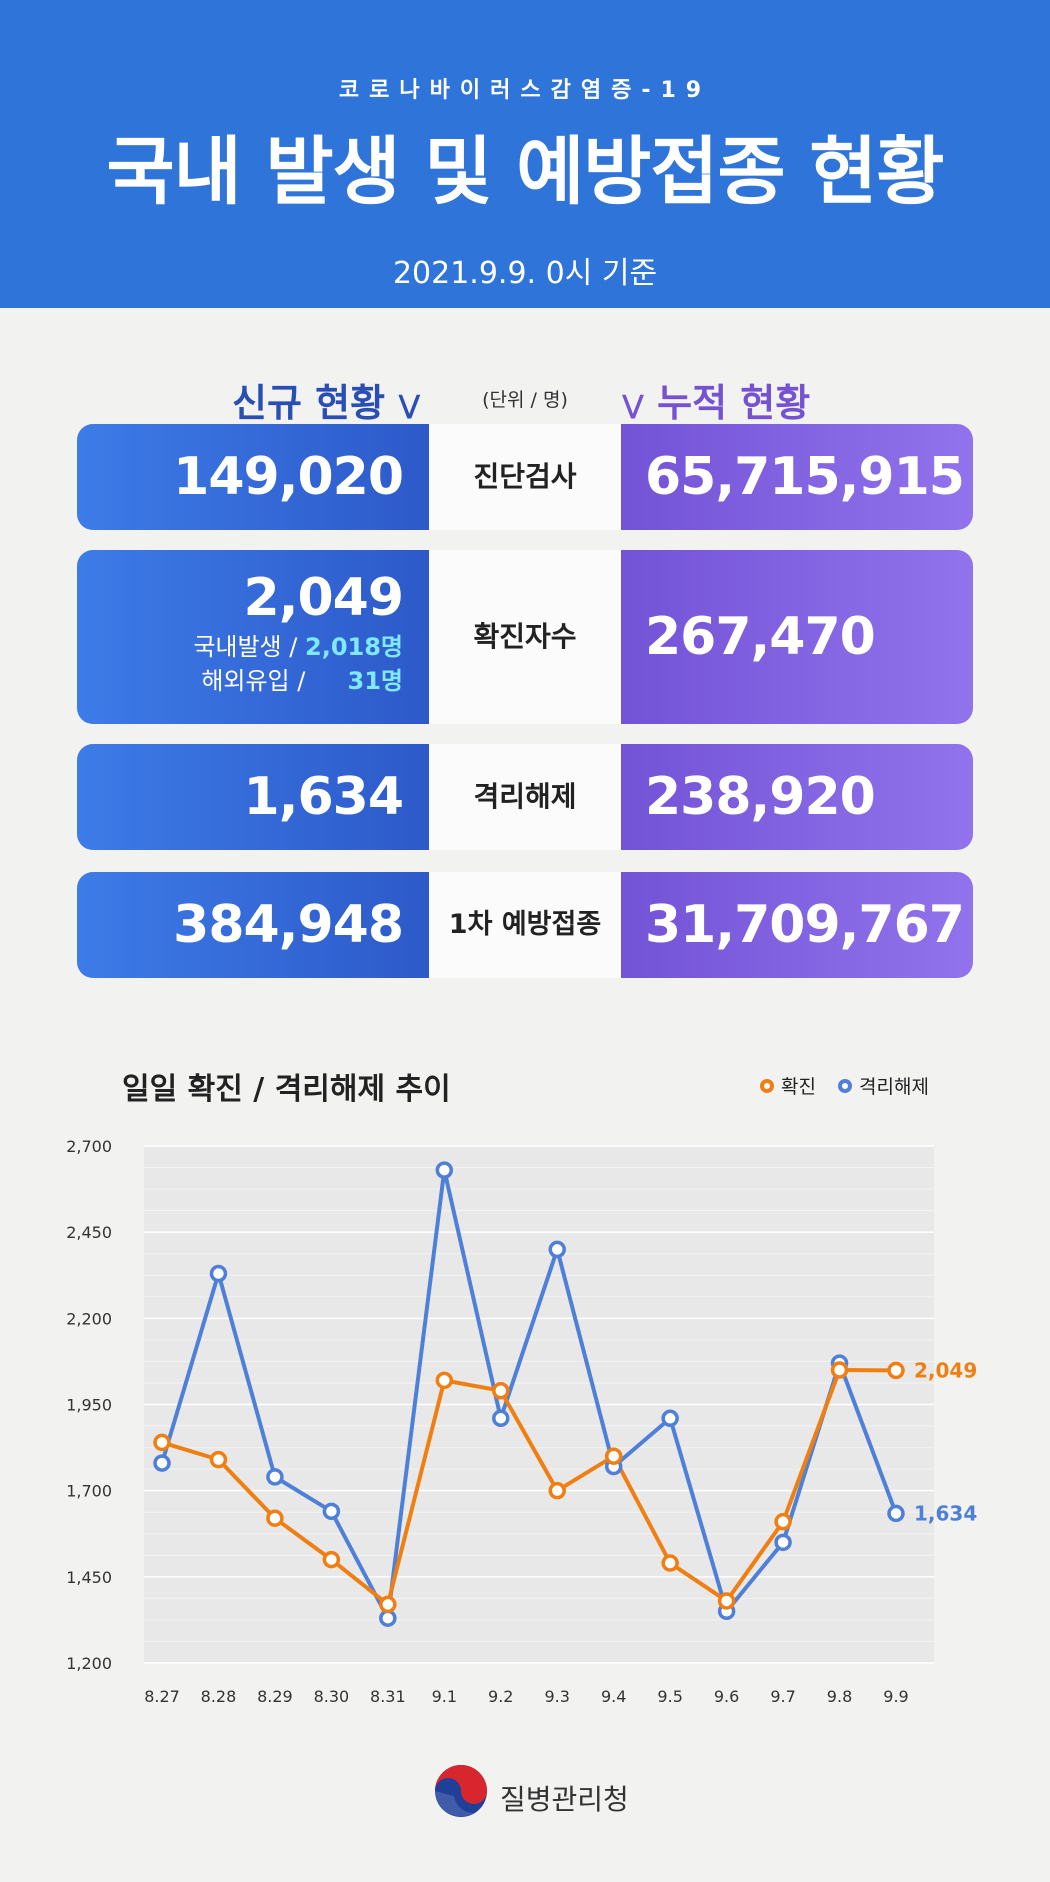 The image size is (1050, 1882). What do you see at coordinates (375, 681) in the screenshot?
I see `imported-value: 31명` at bounding box center [375, 681].